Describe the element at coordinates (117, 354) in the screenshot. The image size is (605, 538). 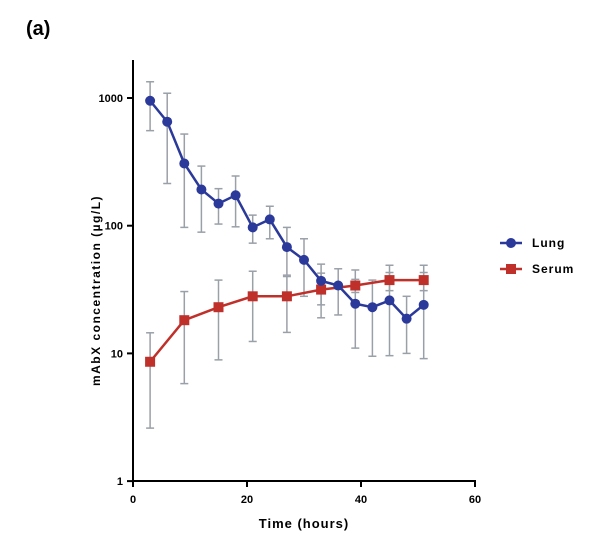
I see `y-tick-label: 10` at that location.